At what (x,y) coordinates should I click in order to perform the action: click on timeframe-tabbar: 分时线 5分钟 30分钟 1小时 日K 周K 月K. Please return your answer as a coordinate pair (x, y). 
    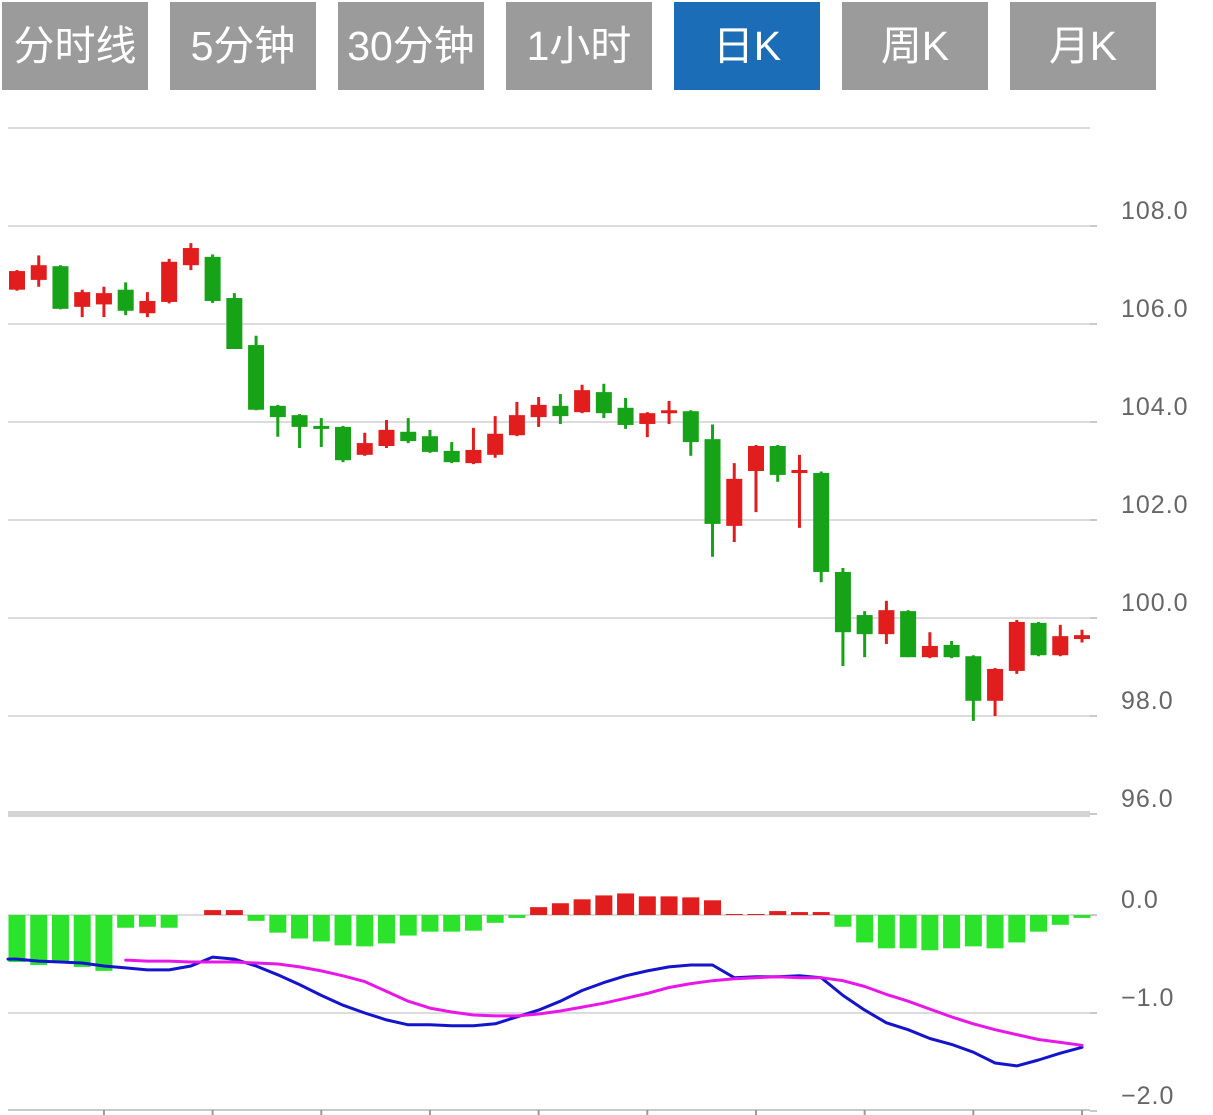
    Looking at the image, I should click on (579, 46).